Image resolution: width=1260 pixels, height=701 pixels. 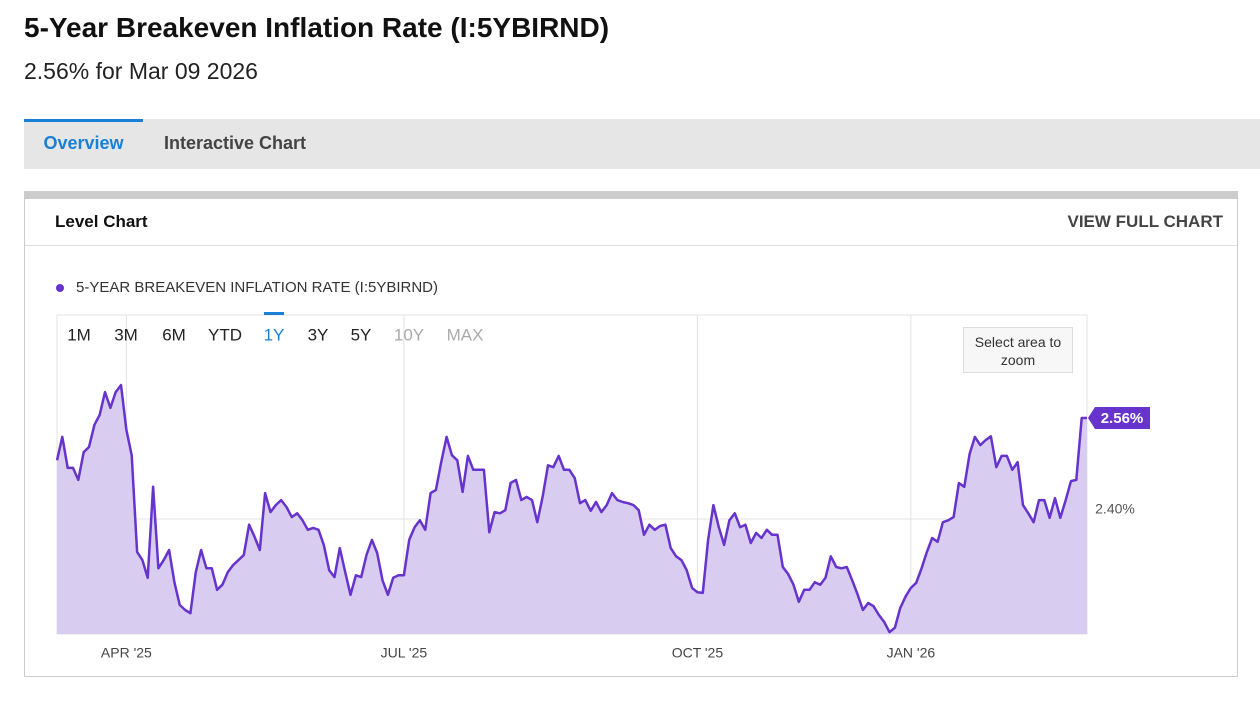 What do you see at coordinates (318, 334) in the screenshot?
I see `range-button: 3Y` at bounding box center [318, 334].